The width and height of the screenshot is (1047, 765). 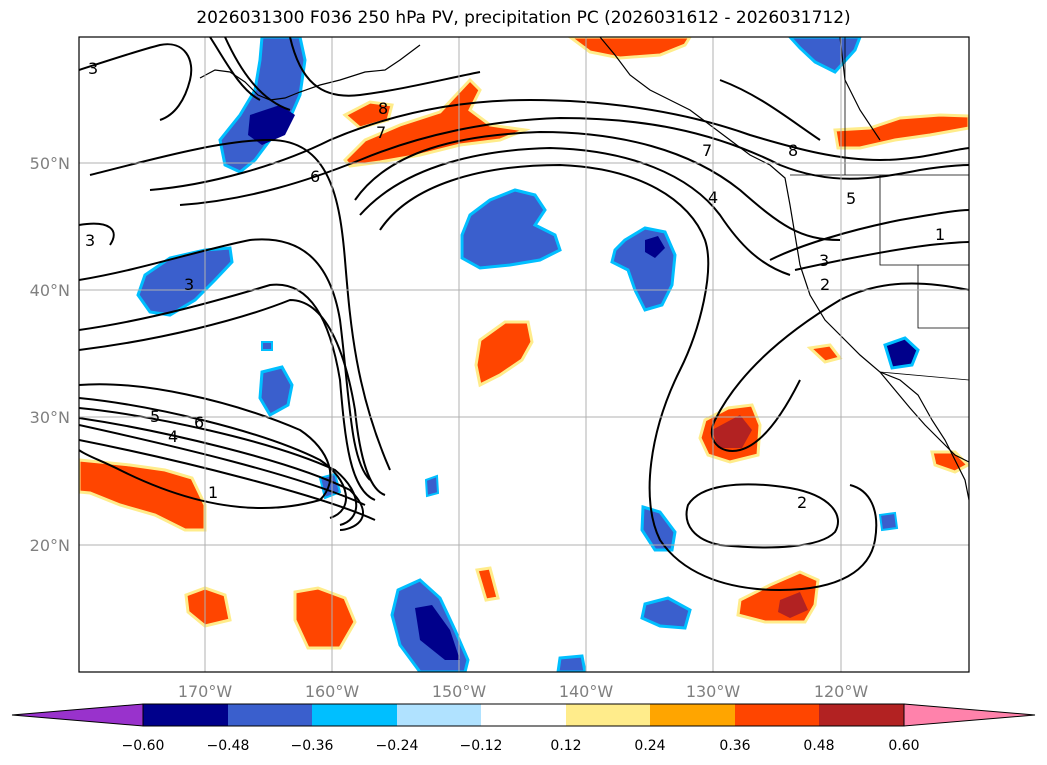 What do you see at coordinates (629, 48) in the screenshot?
I see `pos-region-top-central` at bounding box center [629, 48].